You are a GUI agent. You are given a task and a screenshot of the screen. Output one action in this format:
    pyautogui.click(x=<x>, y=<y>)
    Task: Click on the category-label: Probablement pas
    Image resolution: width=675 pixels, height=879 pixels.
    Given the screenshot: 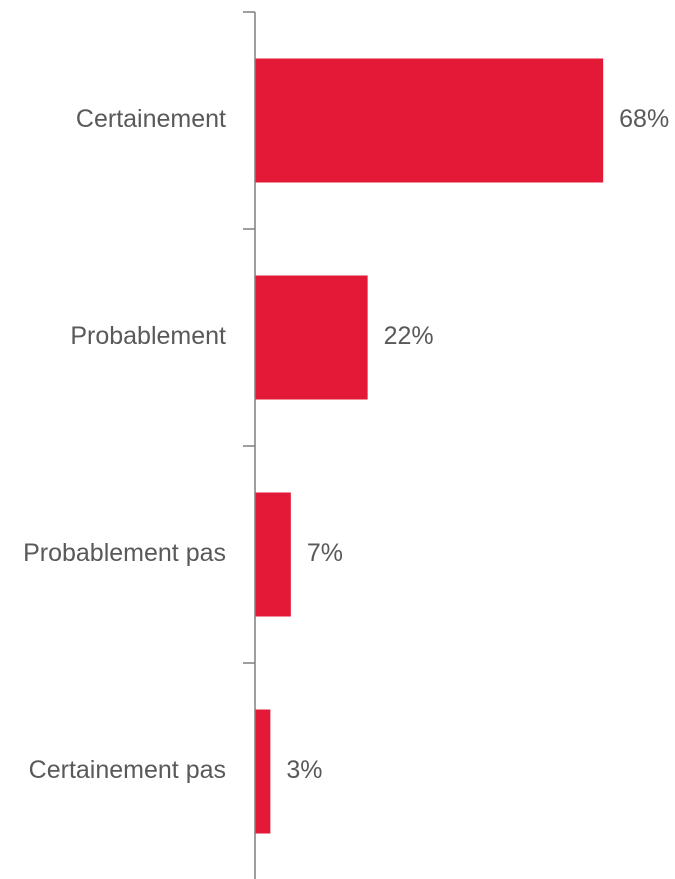 What is the action you would take?
    pyautogui.click(x=124, y=553)
    